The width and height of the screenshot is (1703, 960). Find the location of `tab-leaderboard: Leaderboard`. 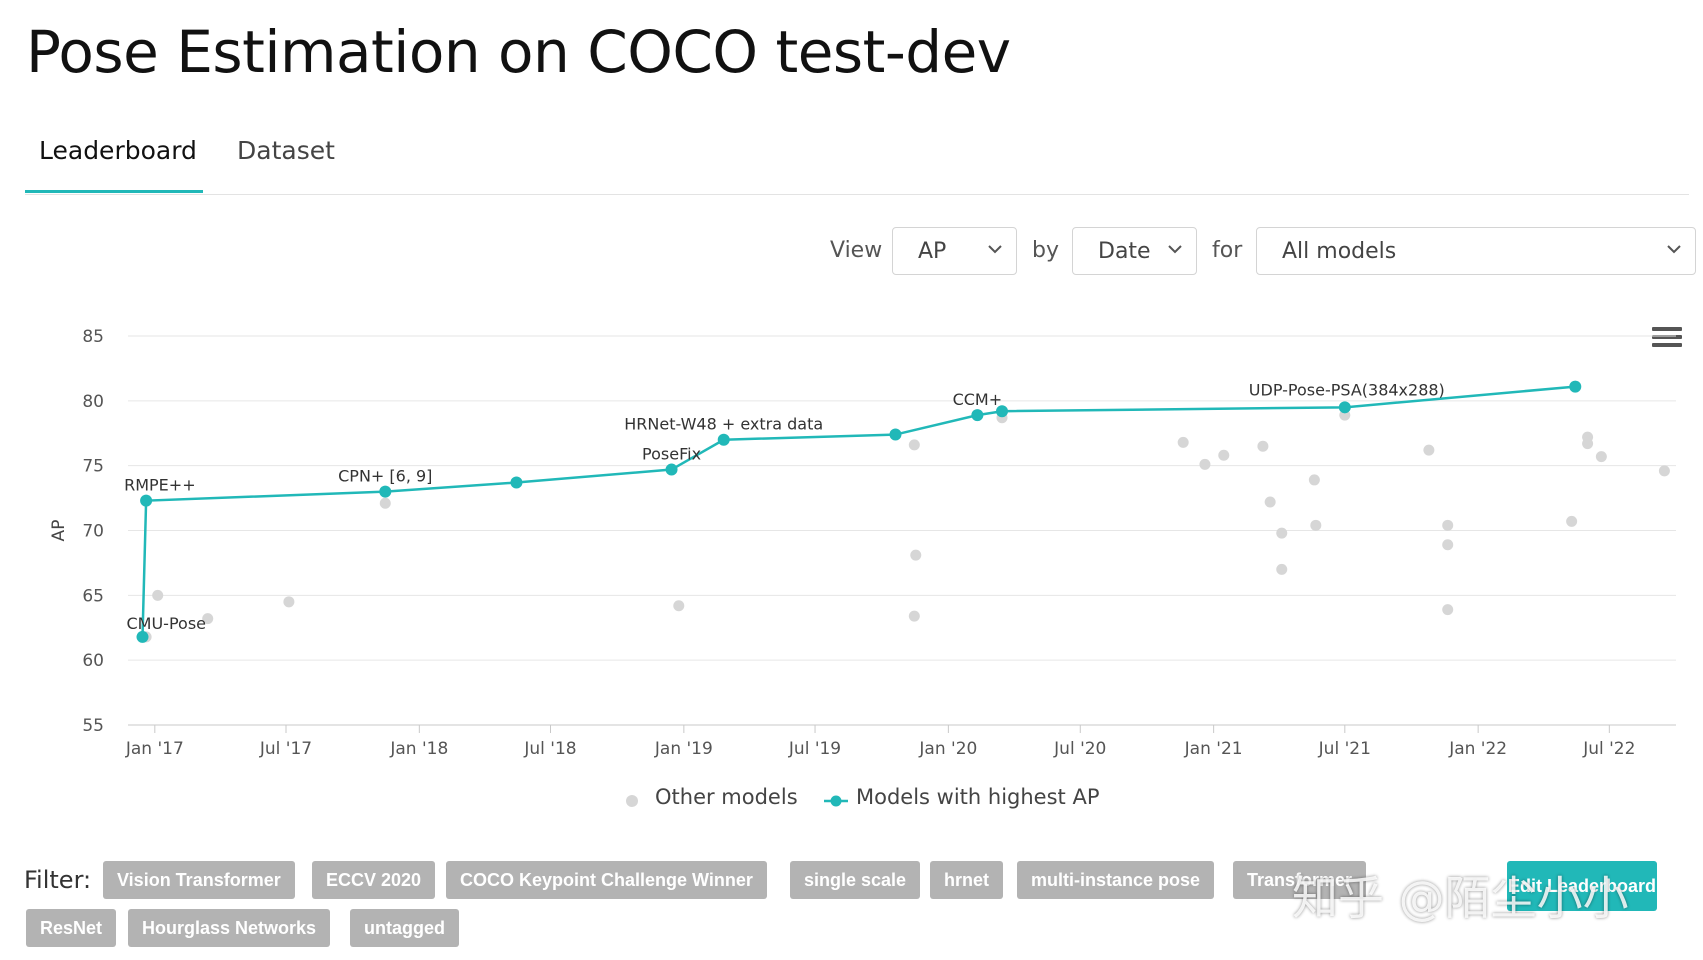

tab-leaderboard: Leaderboard is located at coordinates (118, 150).